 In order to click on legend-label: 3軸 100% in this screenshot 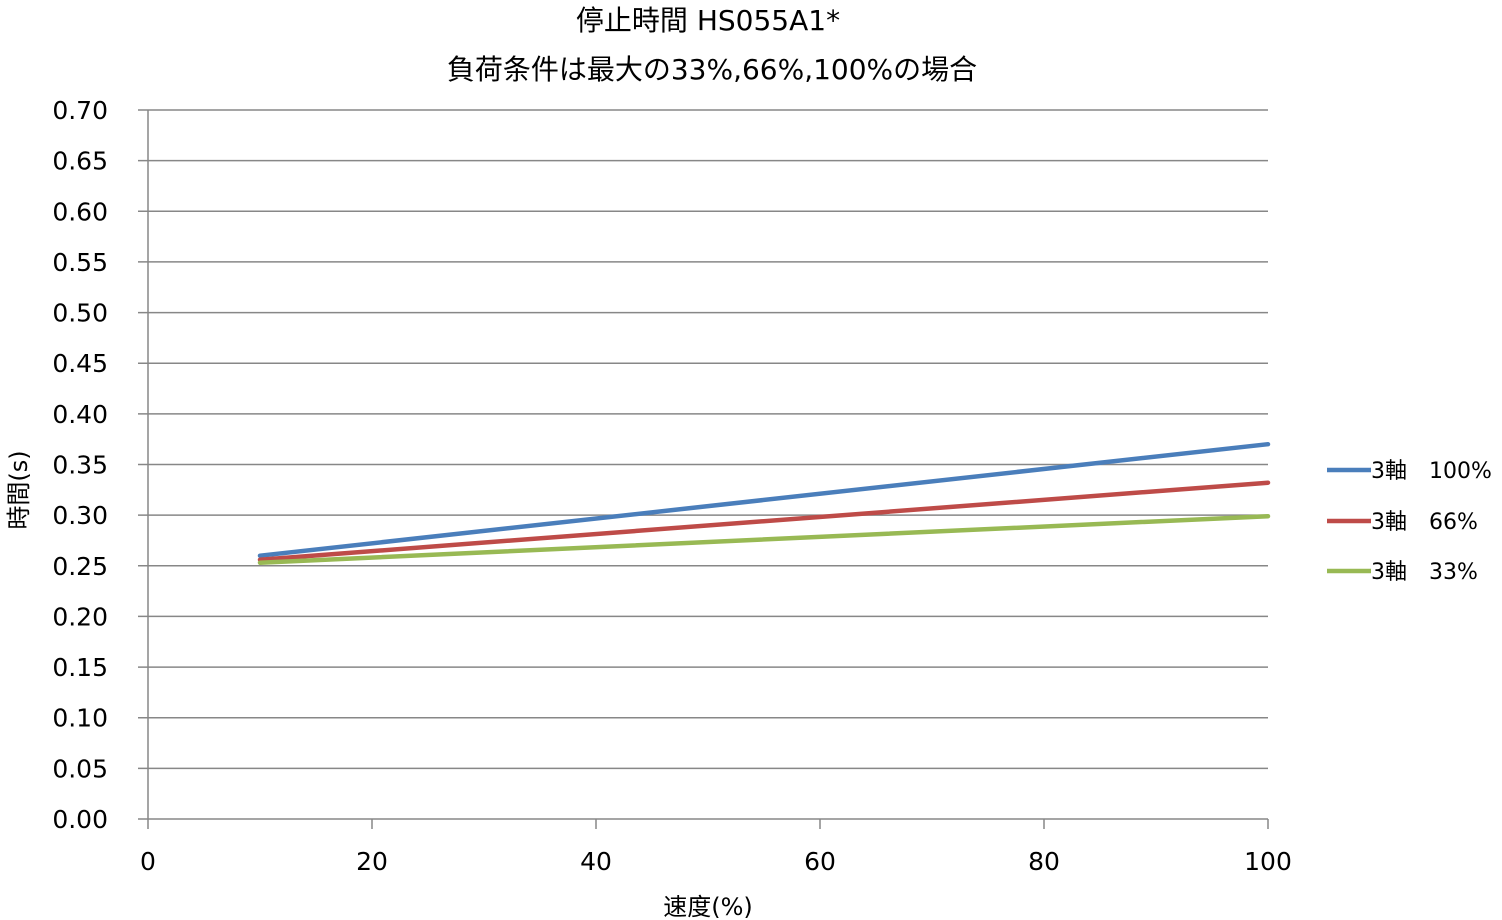, I will do `click(1431, 471)`.